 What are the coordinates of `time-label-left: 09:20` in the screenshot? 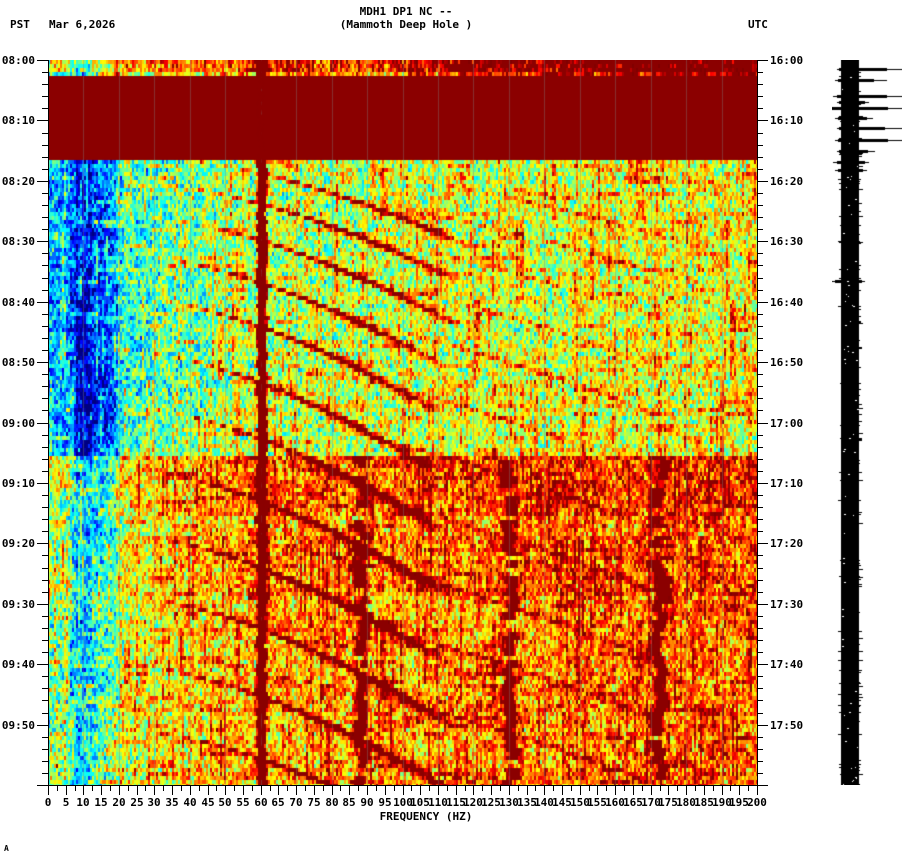 It's located at (18, 543).